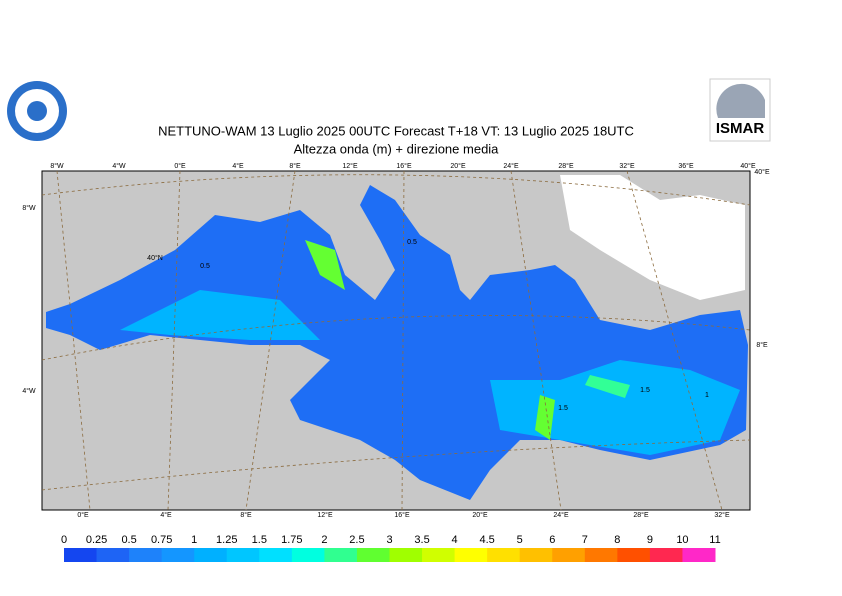  I want to click on bottom-label: 4°E, so click(166, 515).